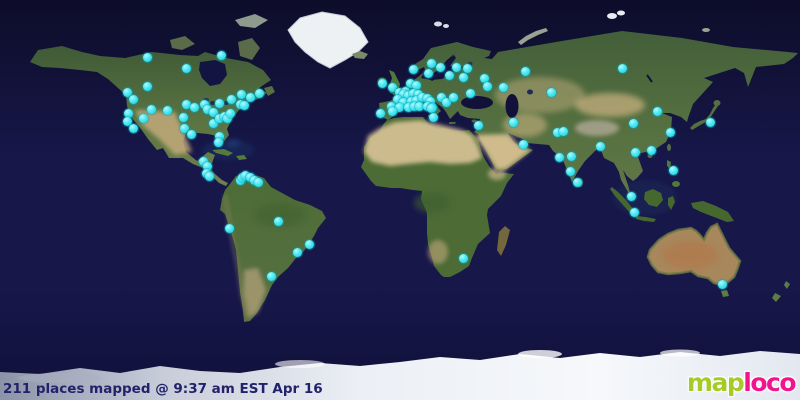 The image size is (800, 400). What do you see at coordinates (437, 197) in the screenshot?
I see `africa` at bounding box center [437, 197].